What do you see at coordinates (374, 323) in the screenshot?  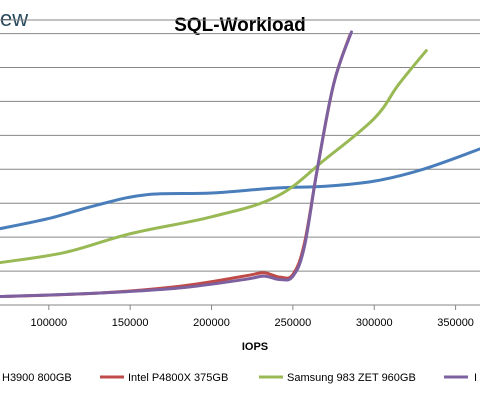 I see `x-tick-label: 300000` at bounding box center [374, 323].